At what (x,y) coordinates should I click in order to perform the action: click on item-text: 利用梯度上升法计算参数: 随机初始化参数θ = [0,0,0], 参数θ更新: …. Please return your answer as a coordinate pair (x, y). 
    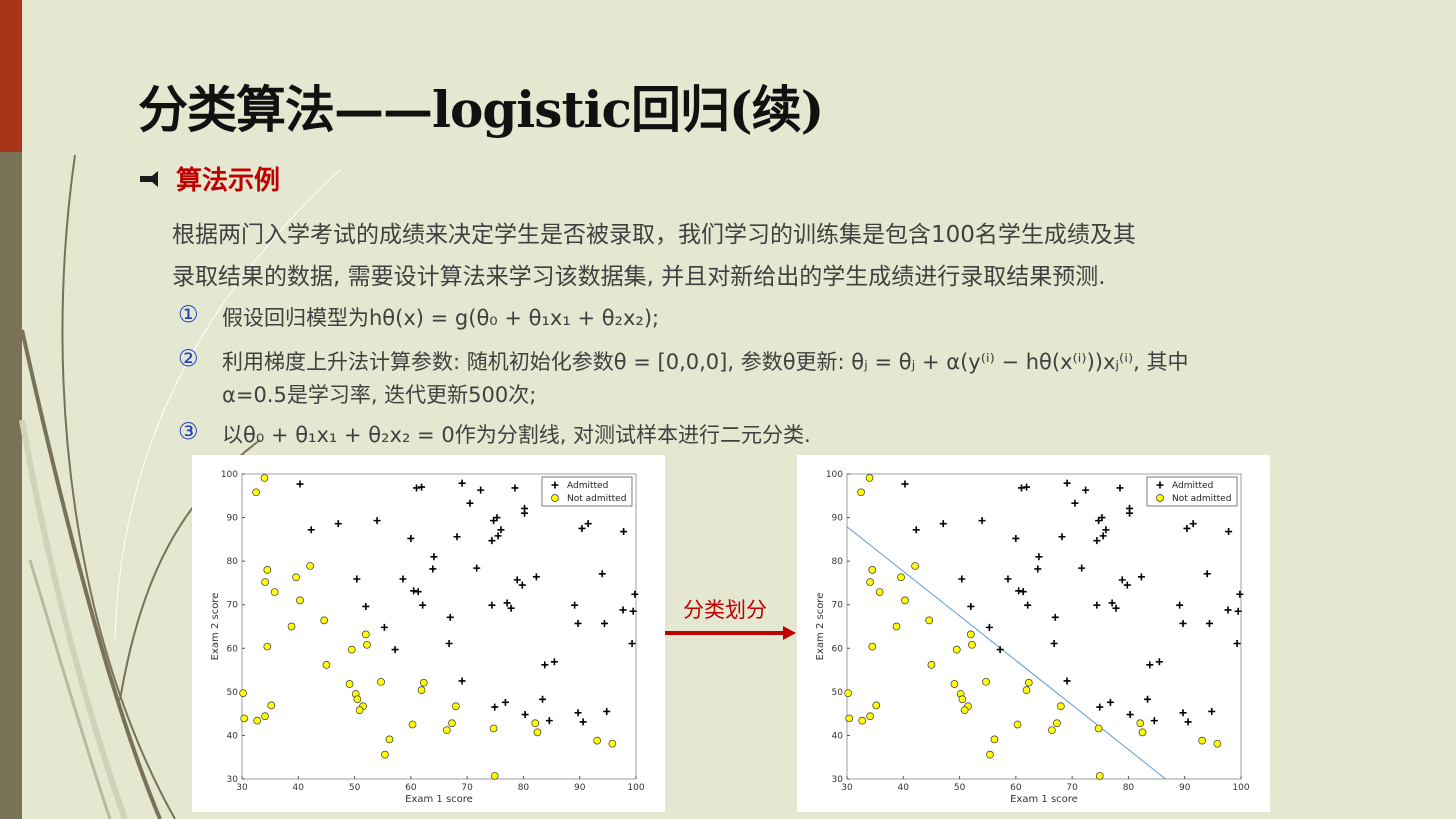
    Looking at the image, I should click on (705, 362).